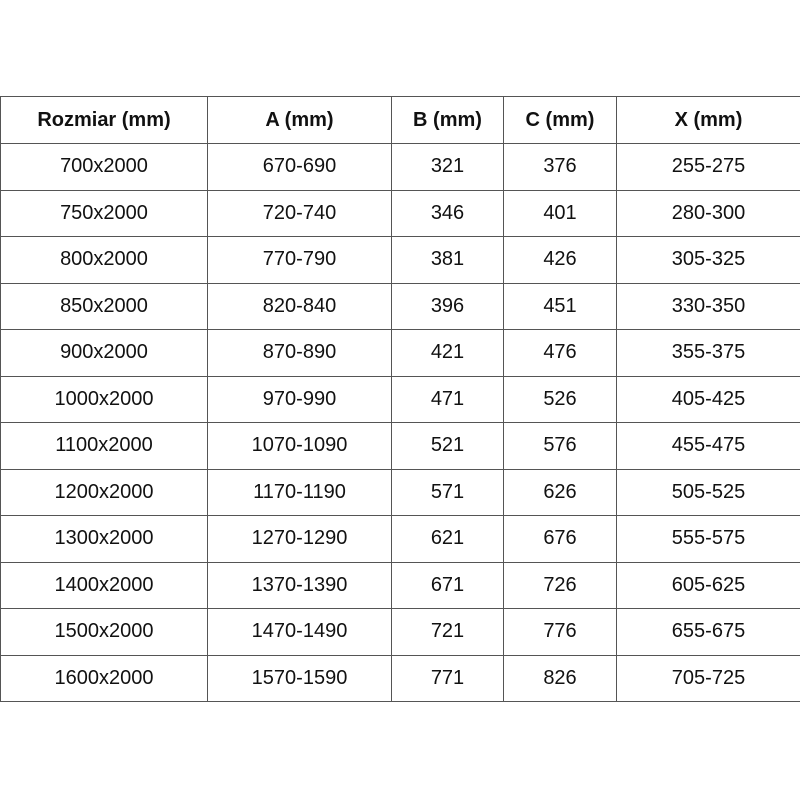  I want to click on cell-c: 401, so click(560, 213).